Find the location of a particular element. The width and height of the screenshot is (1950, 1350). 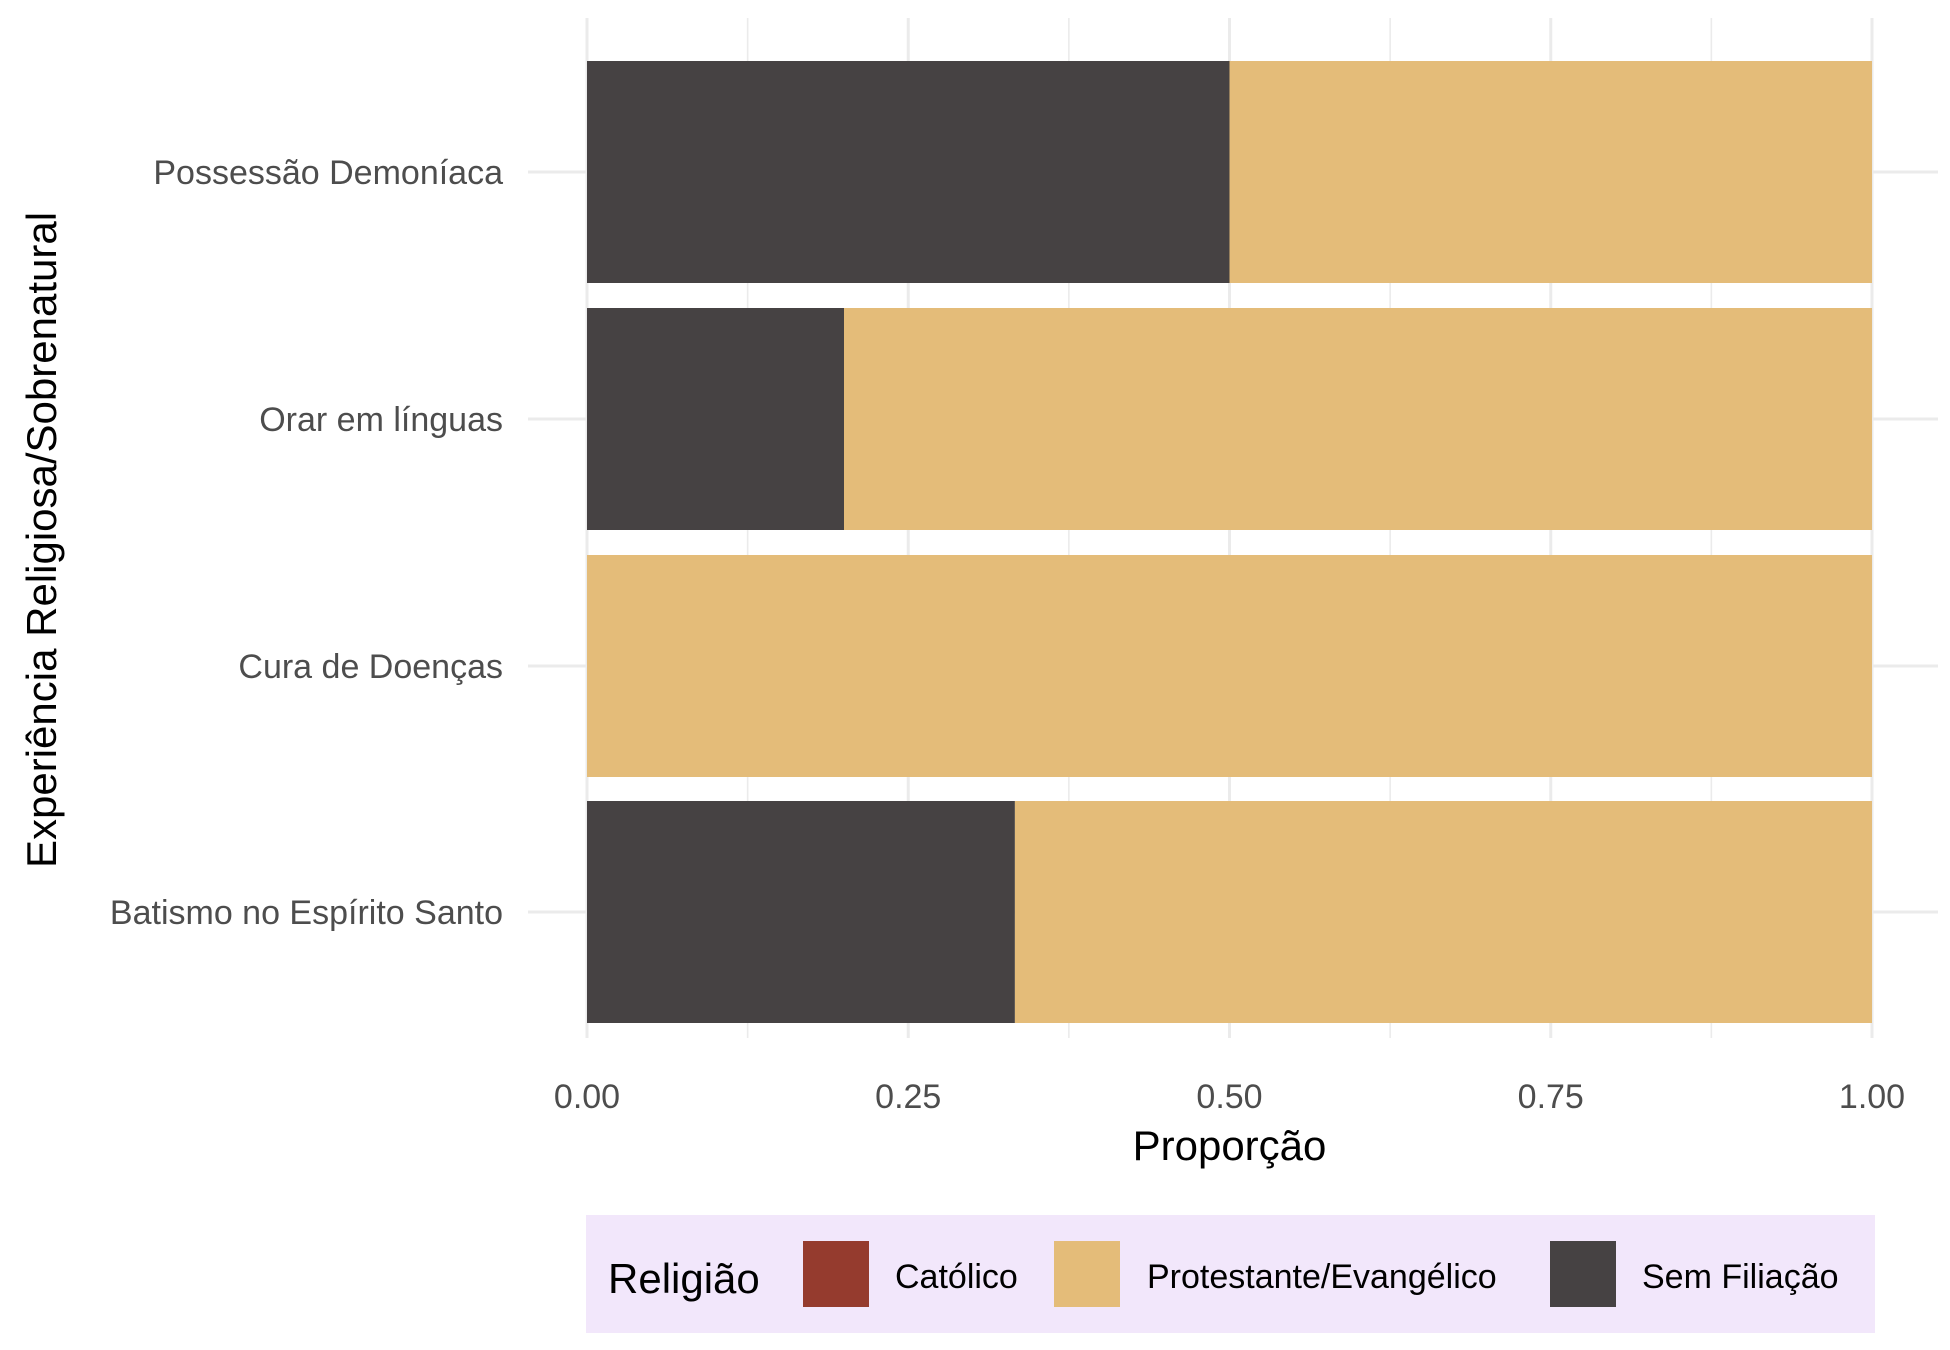

x-tick-labels: 0.00 0.25 0.50 0.75 1.00 is located at coordinates (1229, 1097).